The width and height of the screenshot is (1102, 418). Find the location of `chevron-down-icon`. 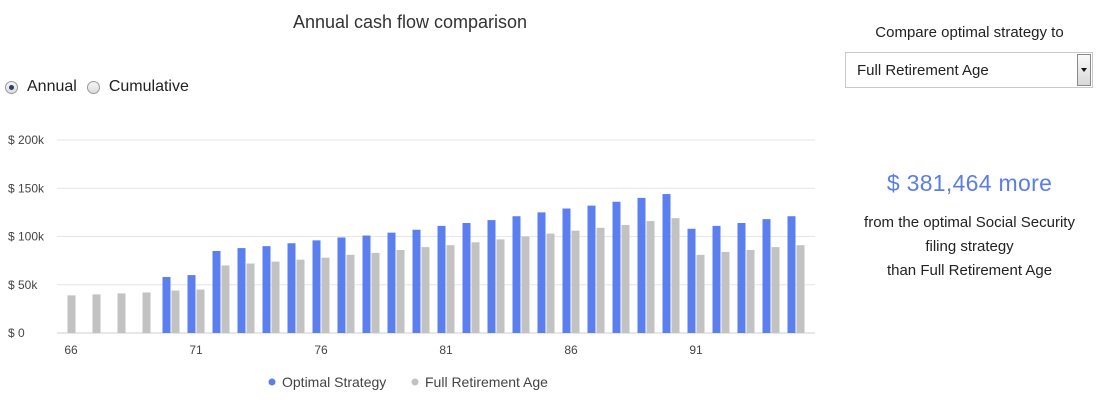

chevron-down-icon is located at coordinates (1084, 70).